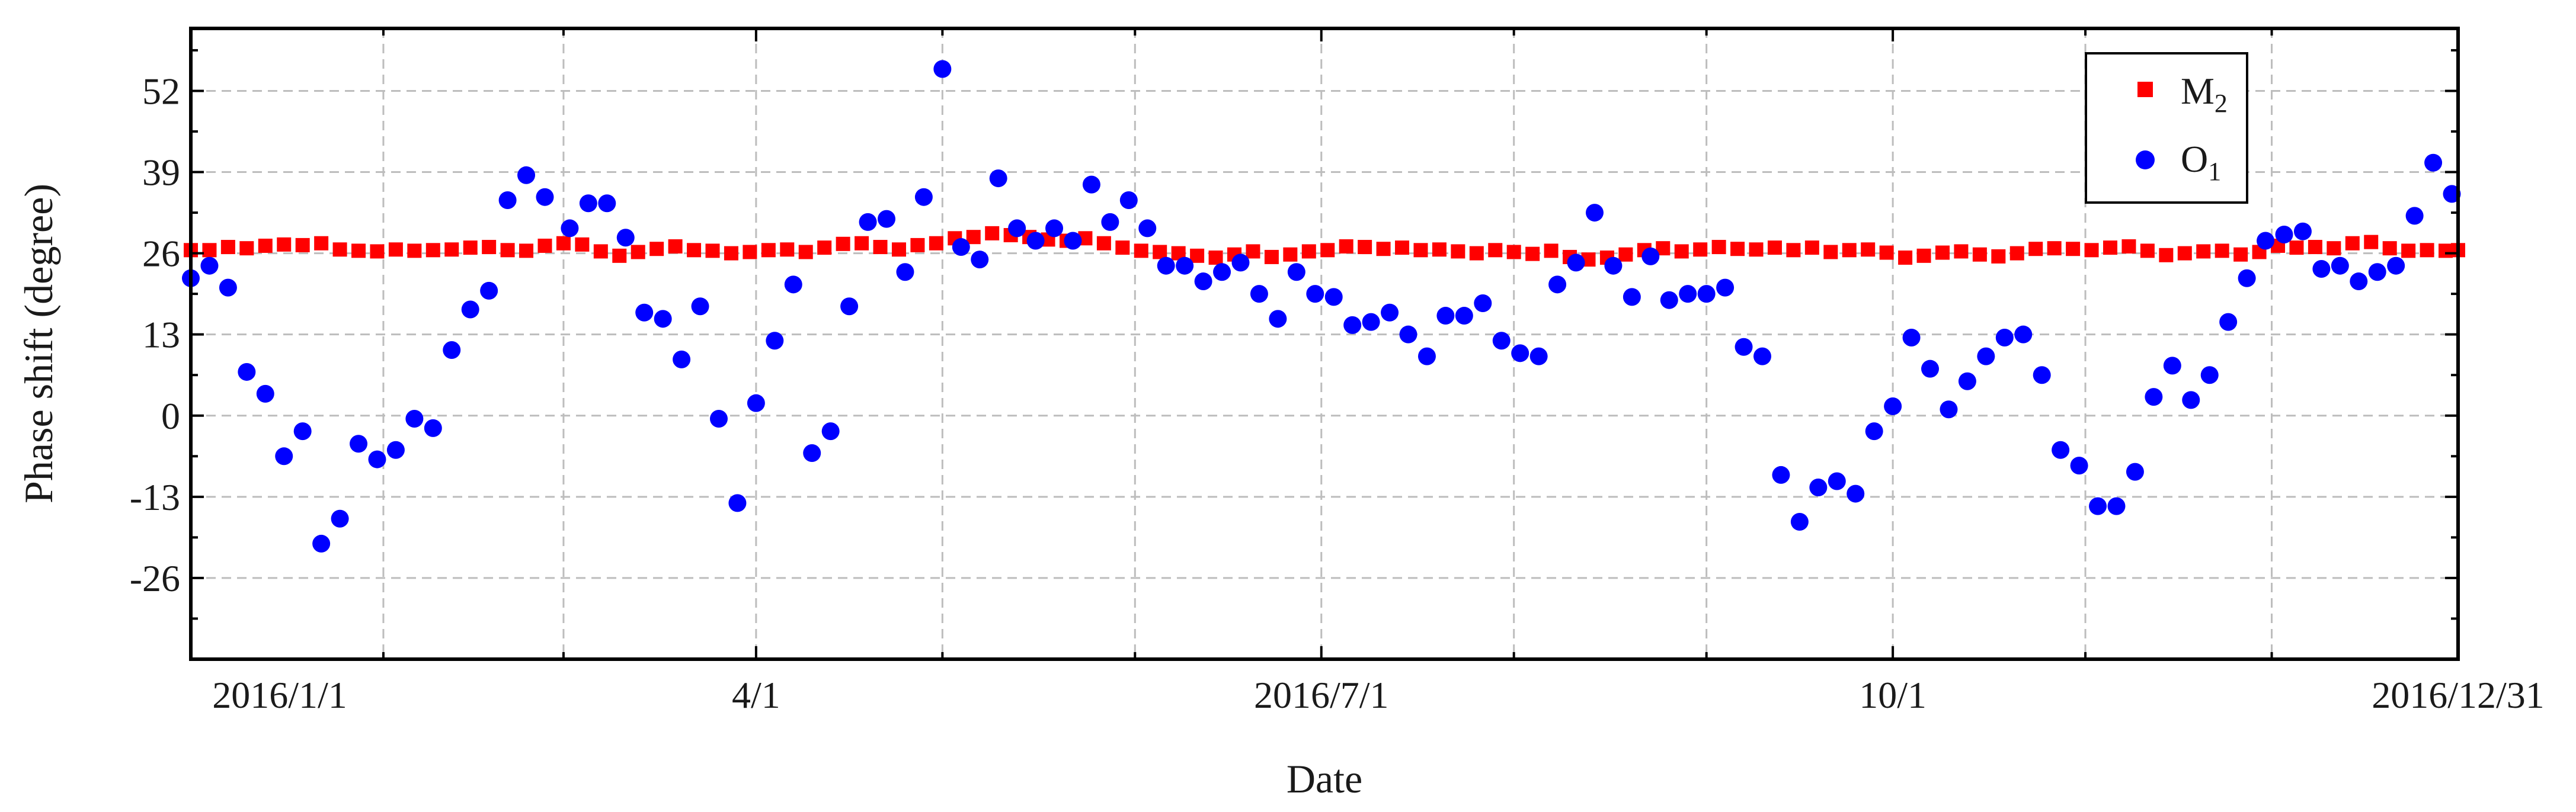 Image resolution: width=2576 pixels, height=812 pixels. Describe the element at coordinates (2458, 695) in the screenshot. I see `x-tick-label: 2016/12/31` at that location.